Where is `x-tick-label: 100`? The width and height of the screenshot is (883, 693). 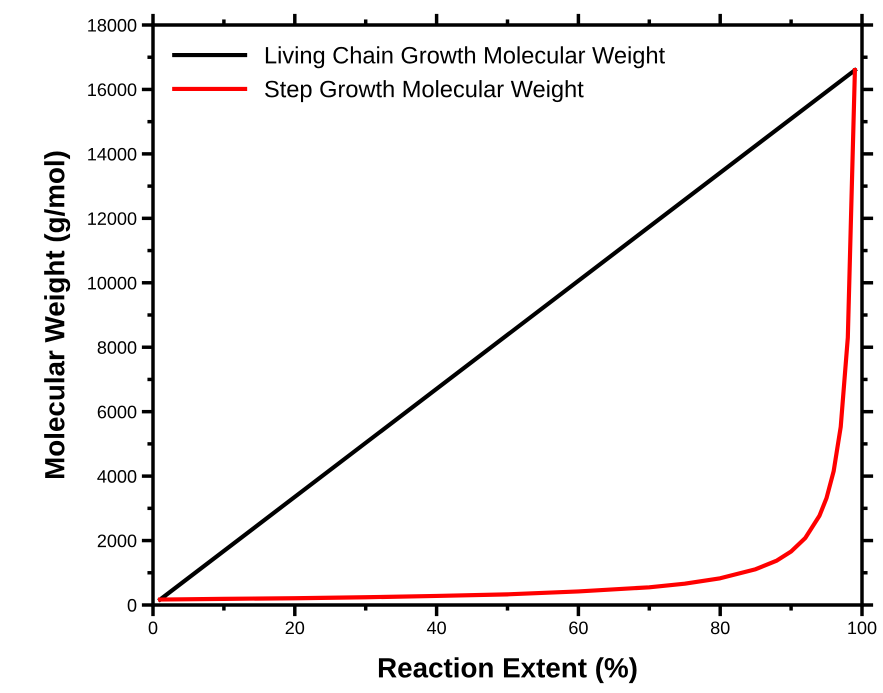 x-tick-label: 100 is located at coordinates (862, 627).